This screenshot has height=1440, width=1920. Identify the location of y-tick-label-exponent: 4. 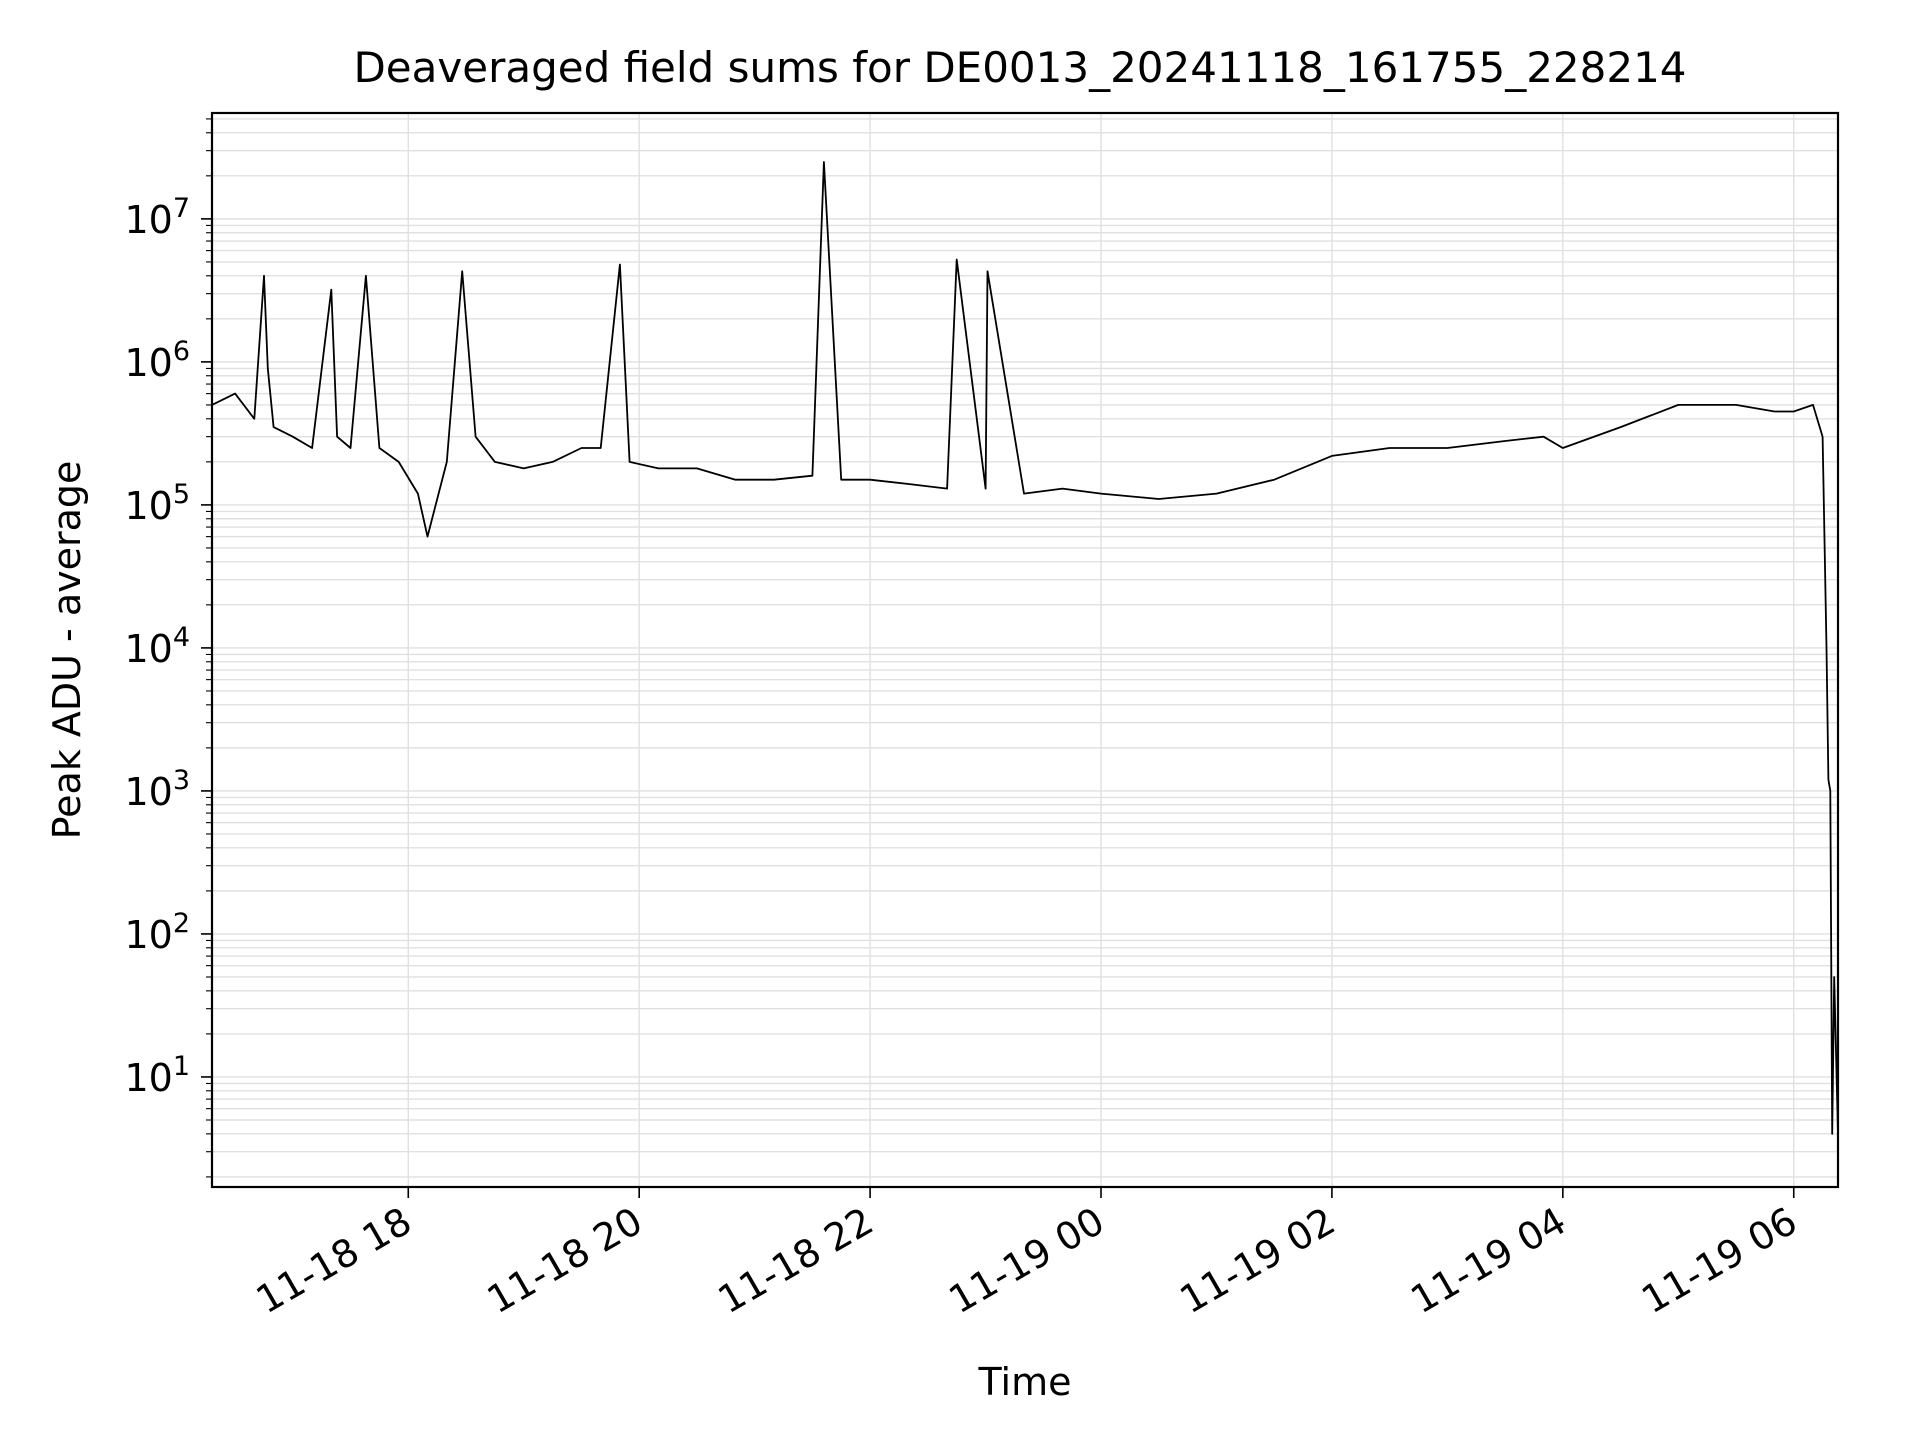
(181, 637).